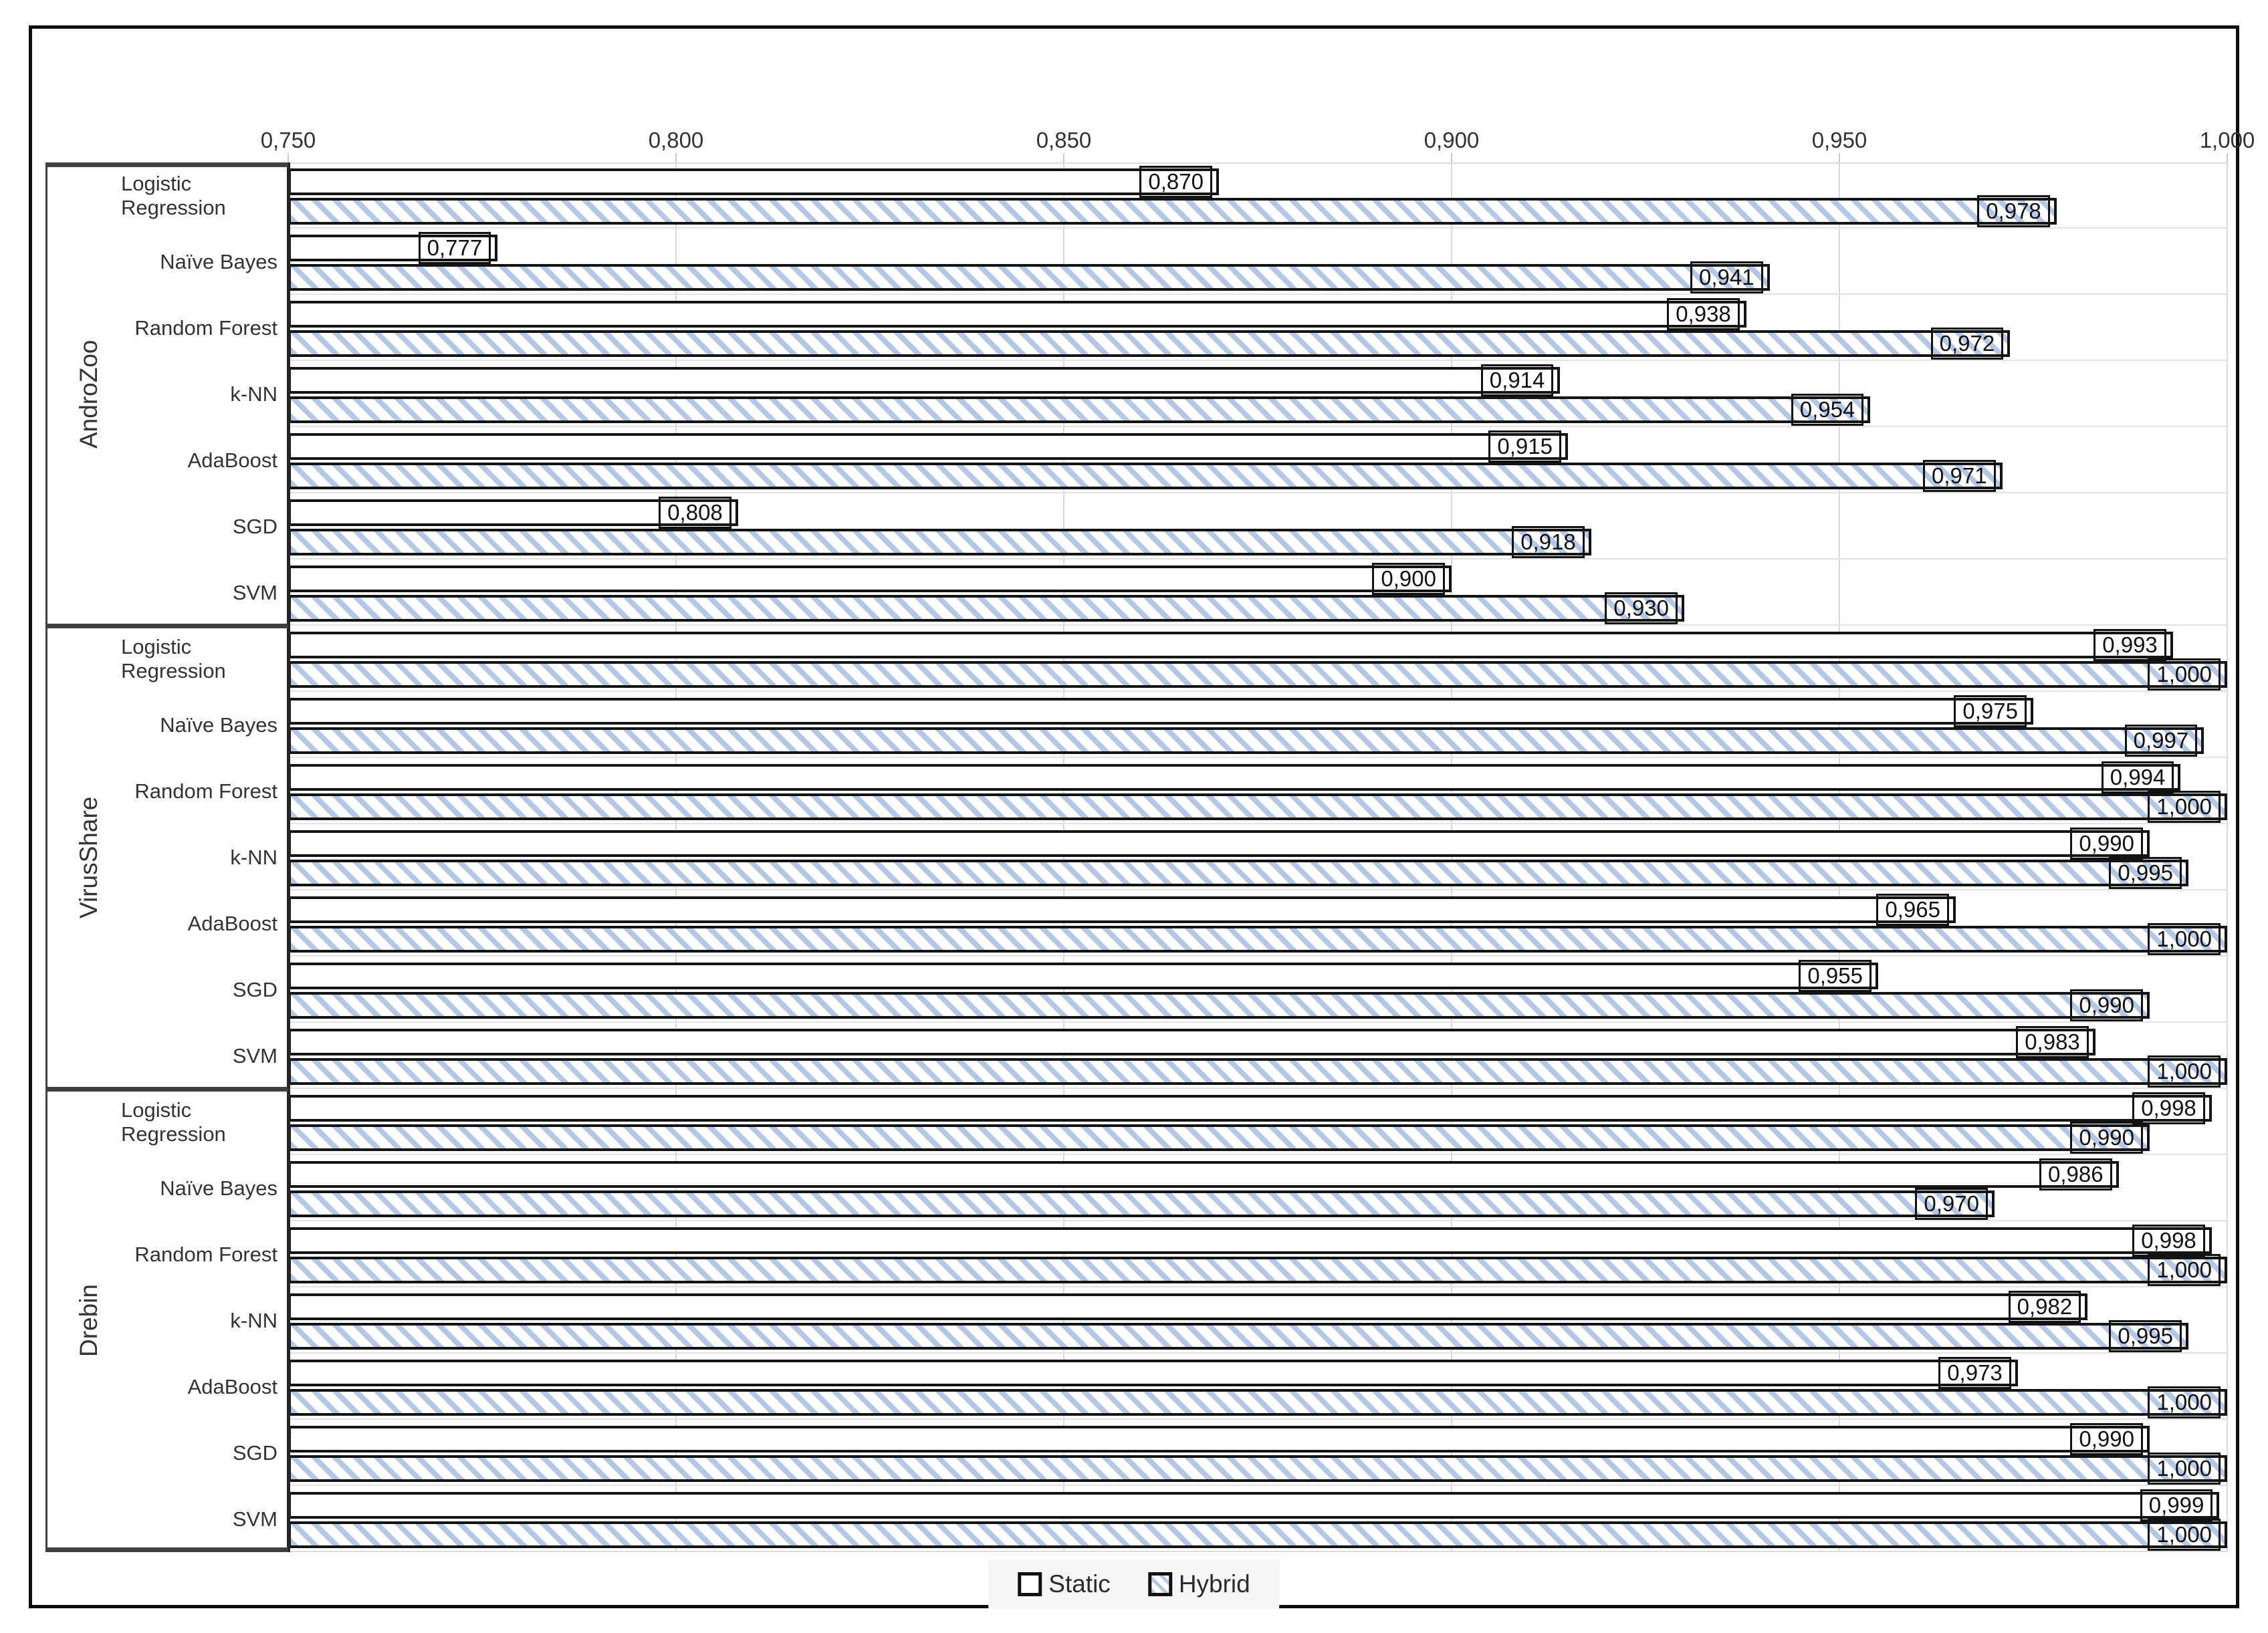 The width and height of the screenshot is (2268, 1633). What do you see at coordinates (1839, 140) in the screenshot?
I see `x-tick-label: 0,950` at bounding box center [1839, 140].